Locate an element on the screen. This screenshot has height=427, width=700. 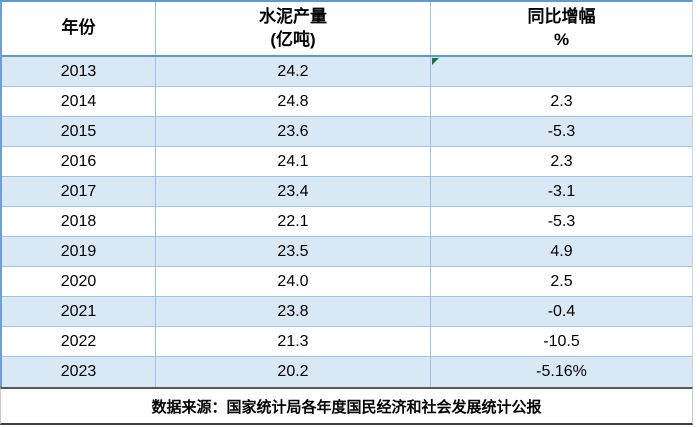
growth-value: 4.9 is located at coordinates (561, 251).